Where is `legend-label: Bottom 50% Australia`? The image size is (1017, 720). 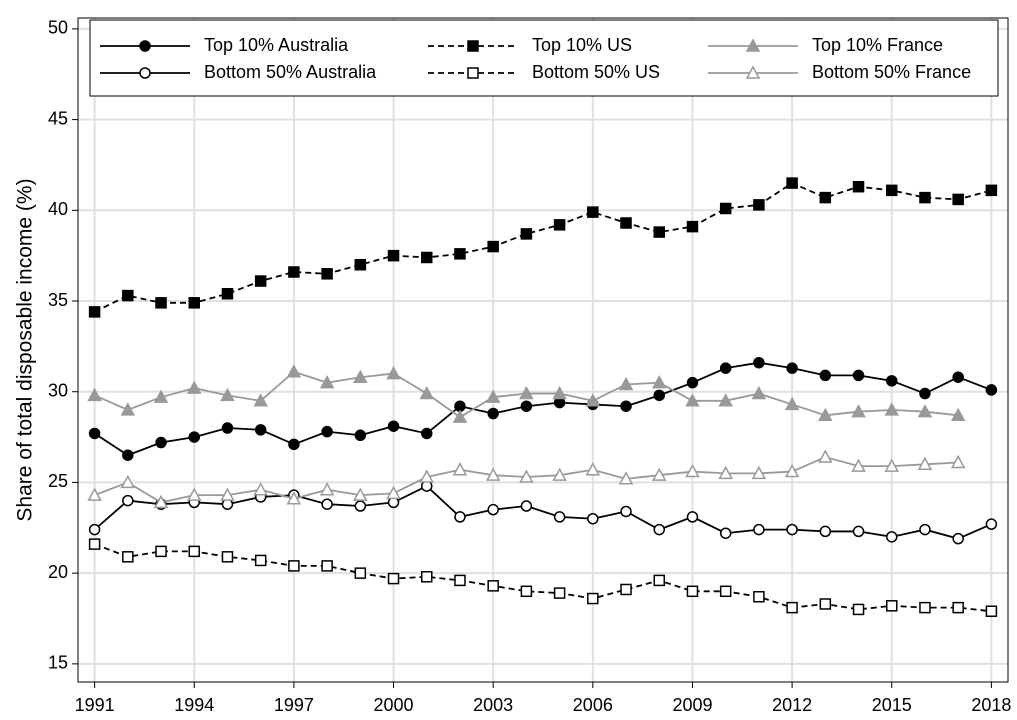
legend-label: Bottom 50% Australia is located at coordinates (290, 72).